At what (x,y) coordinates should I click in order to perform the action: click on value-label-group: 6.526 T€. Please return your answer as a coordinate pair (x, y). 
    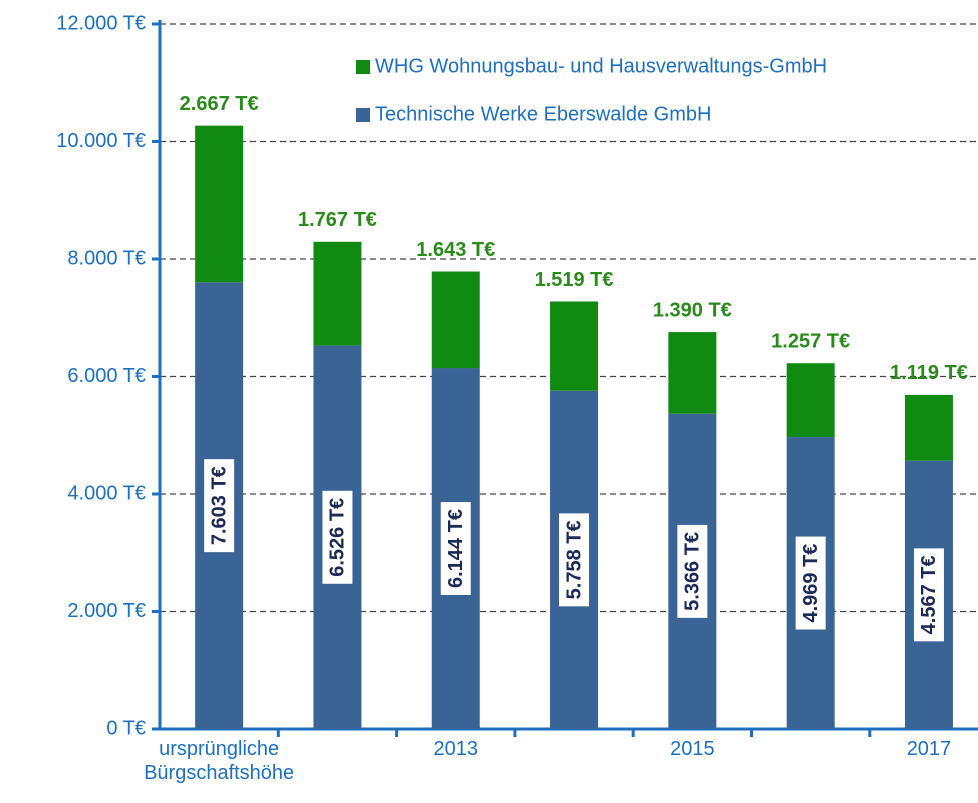
    Looking at the image, I should click on (337, 537).